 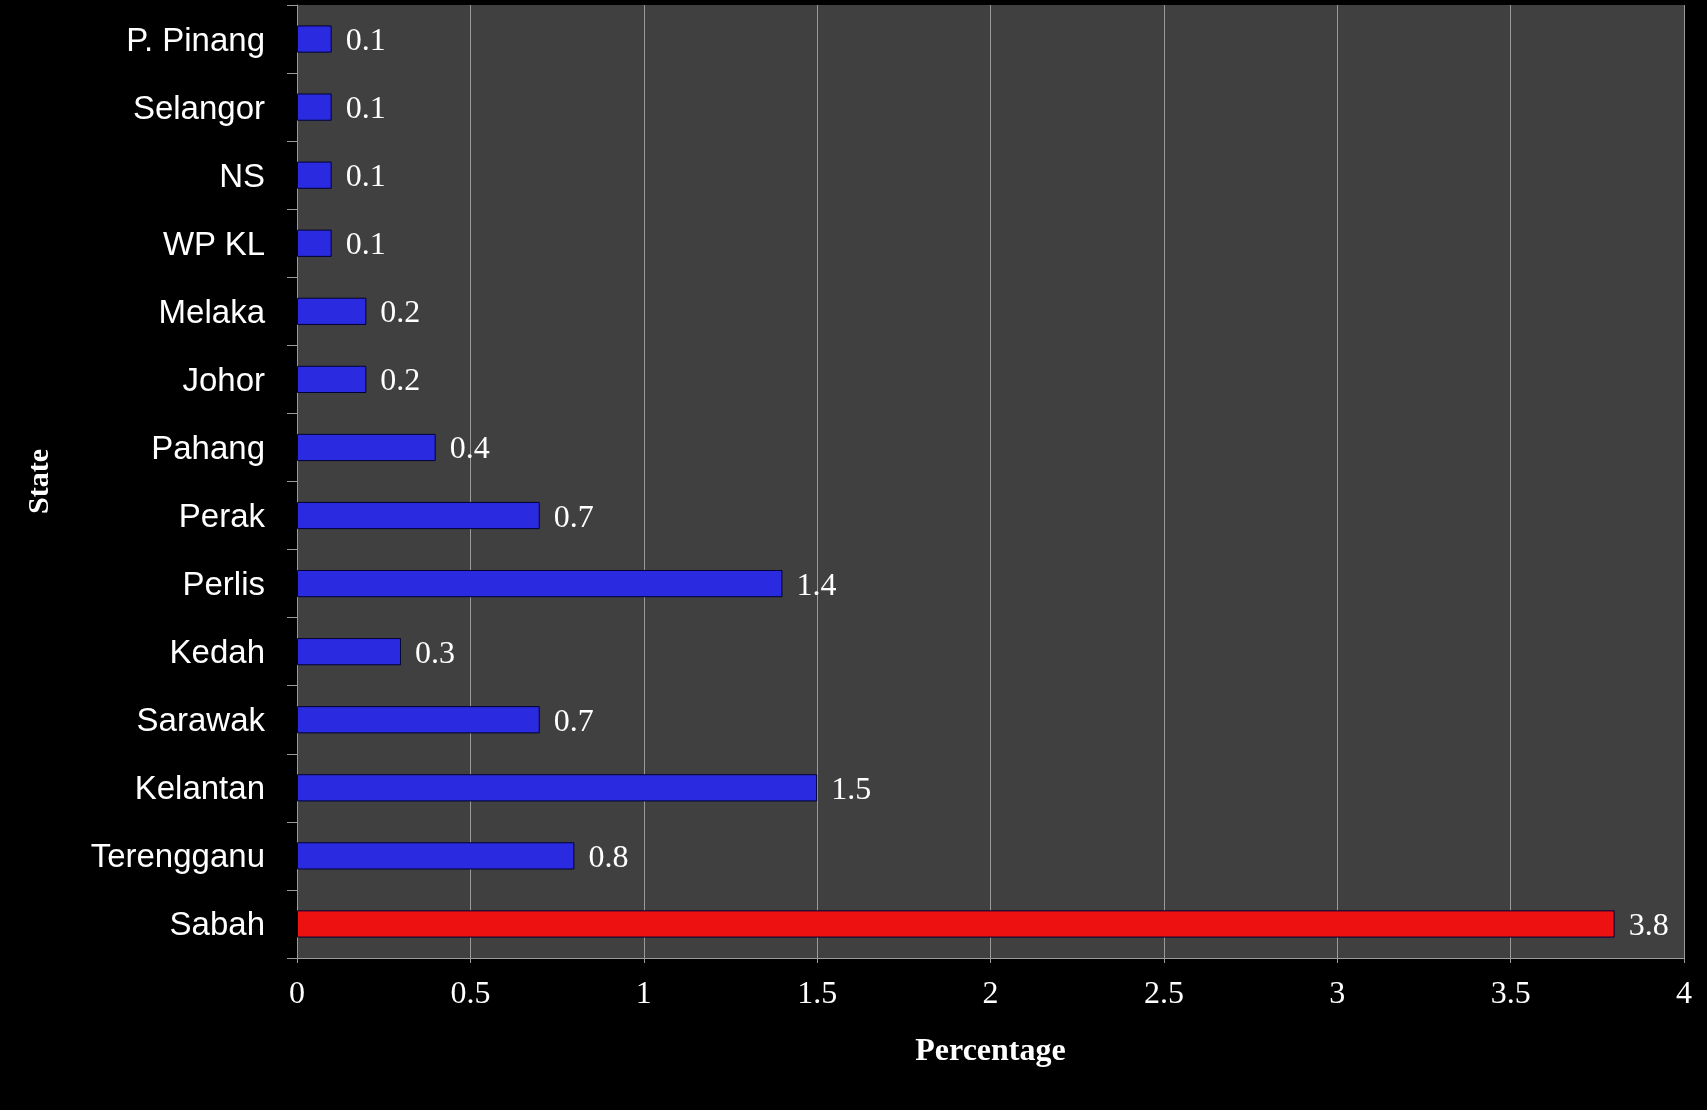 What do you see at coordinates (990, 992) in the screenshot?
I see `x-tick-label: 2` at bounding box center [990, 992].